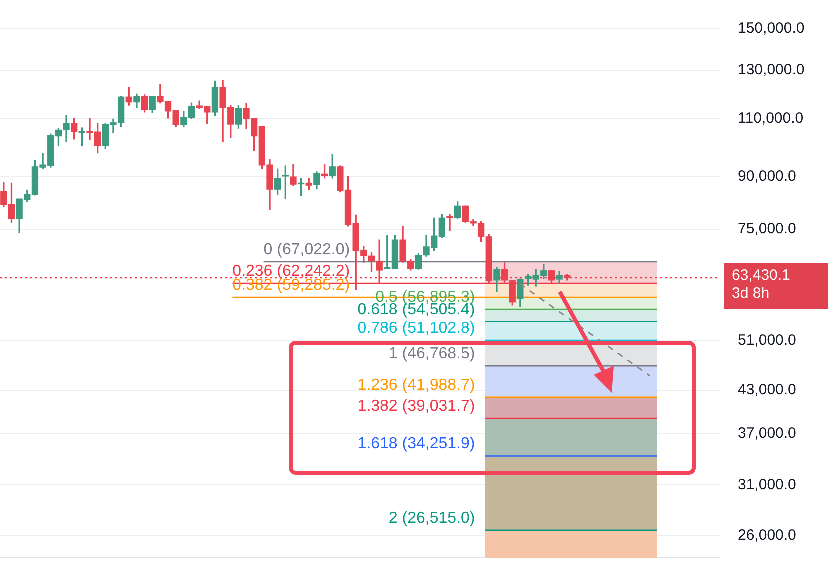 This screenshot has height=585, width=829. Describe the element at coordinates (767, 176) in the screenshot. I see `y-tick-label: 90,000.0` at that location.